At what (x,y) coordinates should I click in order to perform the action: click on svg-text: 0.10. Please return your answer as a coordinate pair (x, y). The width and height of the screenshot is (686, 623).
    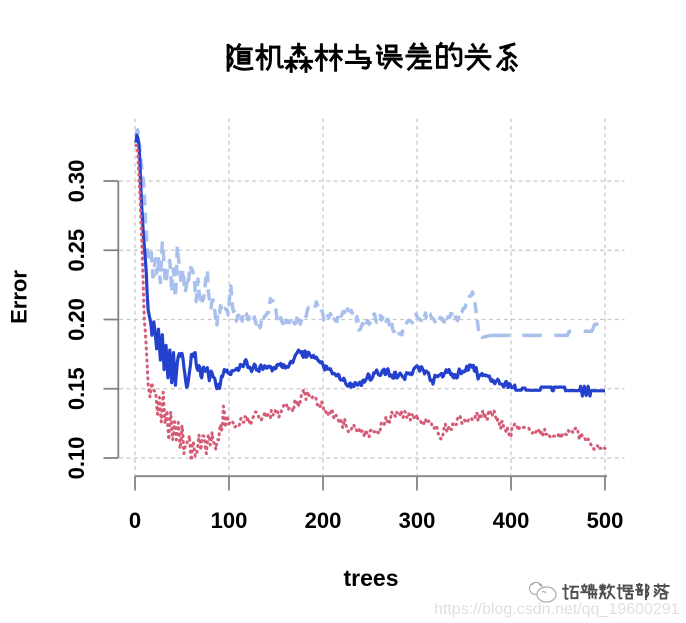
    Looking at the image, I should click on (76, 458).